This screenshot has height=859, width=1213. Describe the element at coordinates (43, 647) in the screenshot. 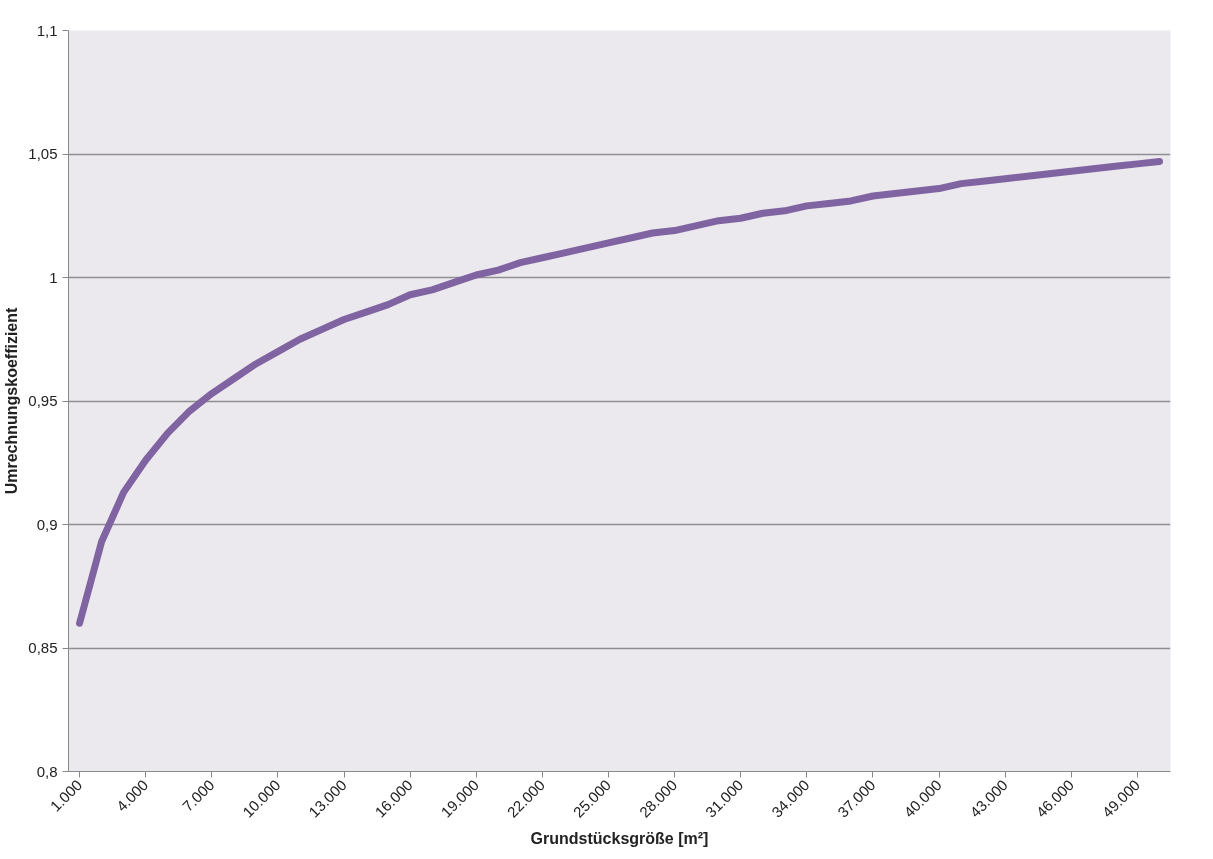

I see `y-tick-label: 0,85` at that location.